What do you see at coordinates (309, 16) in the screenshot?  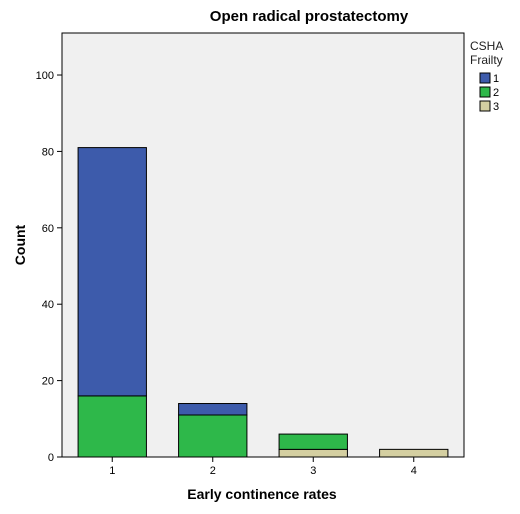 I see `chart-title: Open radical prostatectomy` at bounding box center [309, 16].